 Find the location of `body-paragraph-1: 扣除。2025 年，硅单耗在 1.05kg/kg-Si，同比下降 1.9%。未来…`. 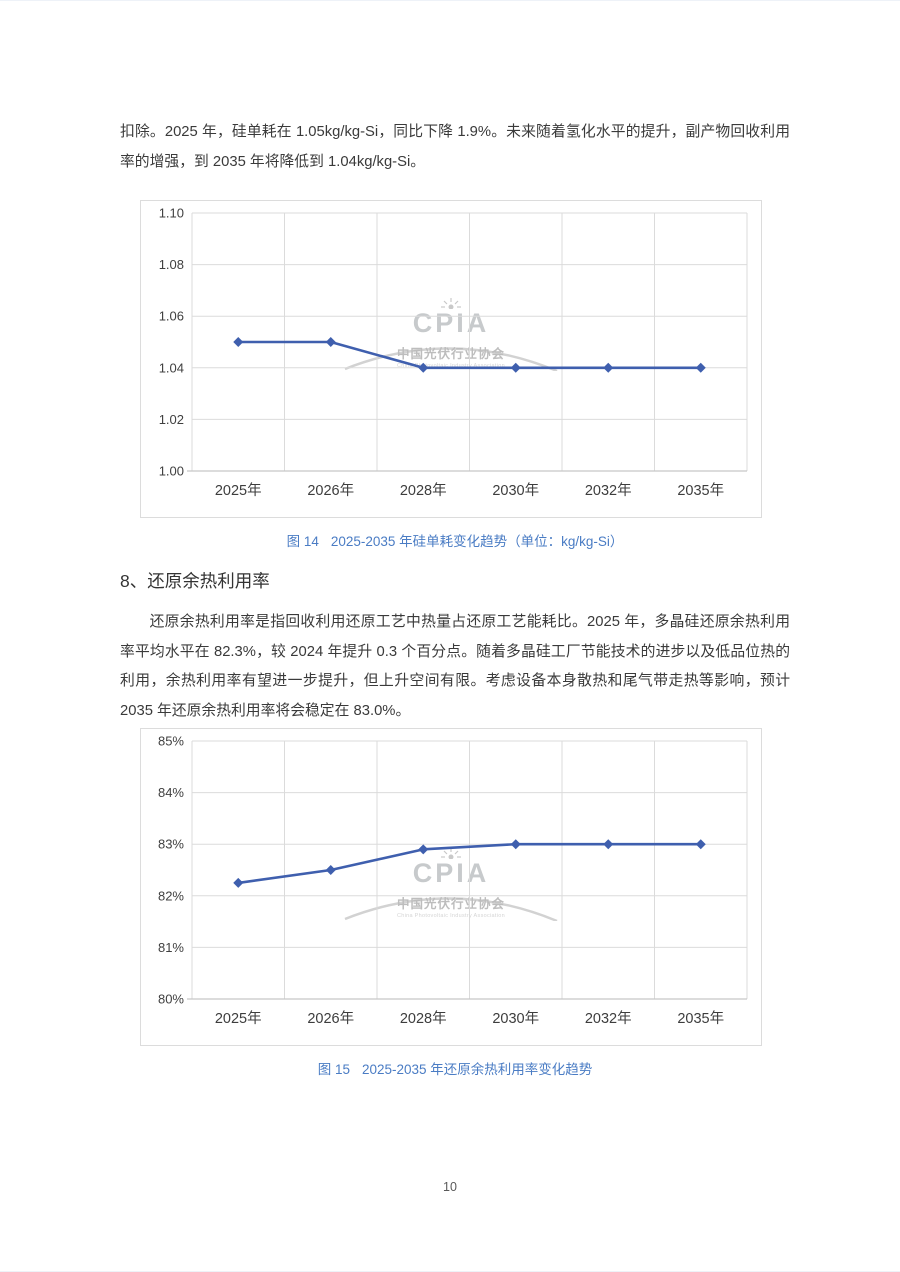

body-paragraph-1: 扣除。2025 年，硅单耗在 1.05kg/kg-Si，同比下降 1.9%。未来… is located at coordinates (455, 147).